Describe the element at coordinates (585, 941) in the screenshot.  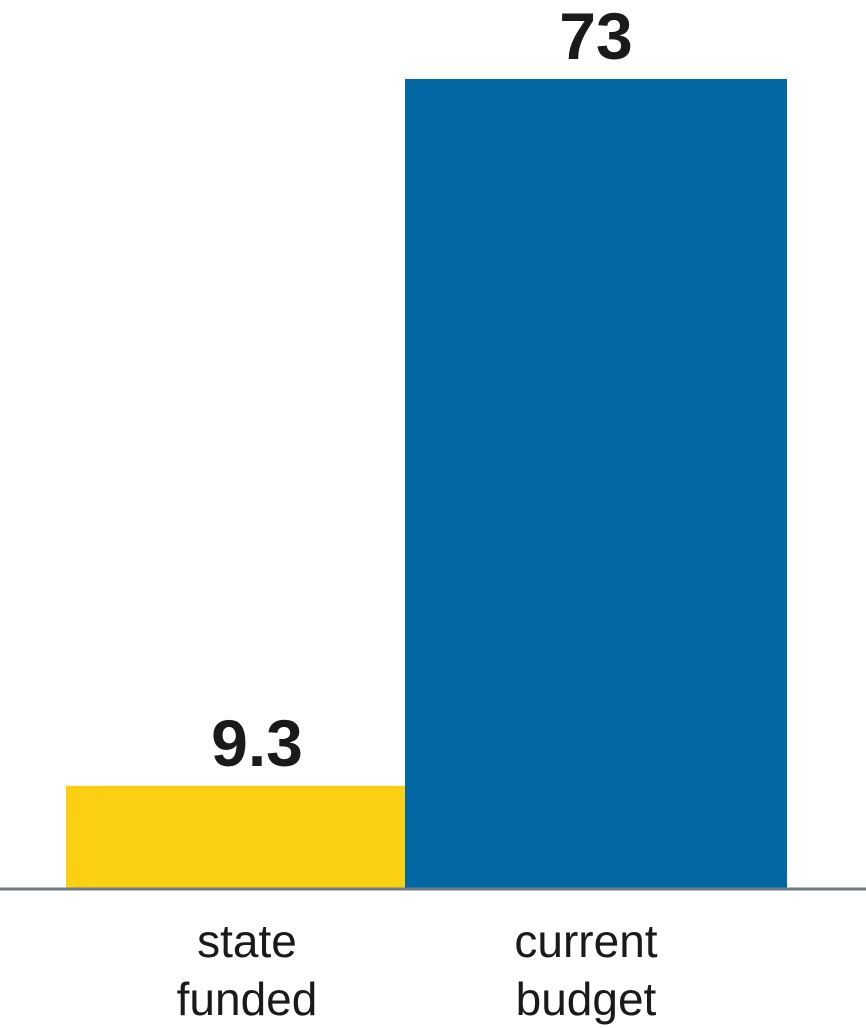
I see `category-label-line: current` at that location.